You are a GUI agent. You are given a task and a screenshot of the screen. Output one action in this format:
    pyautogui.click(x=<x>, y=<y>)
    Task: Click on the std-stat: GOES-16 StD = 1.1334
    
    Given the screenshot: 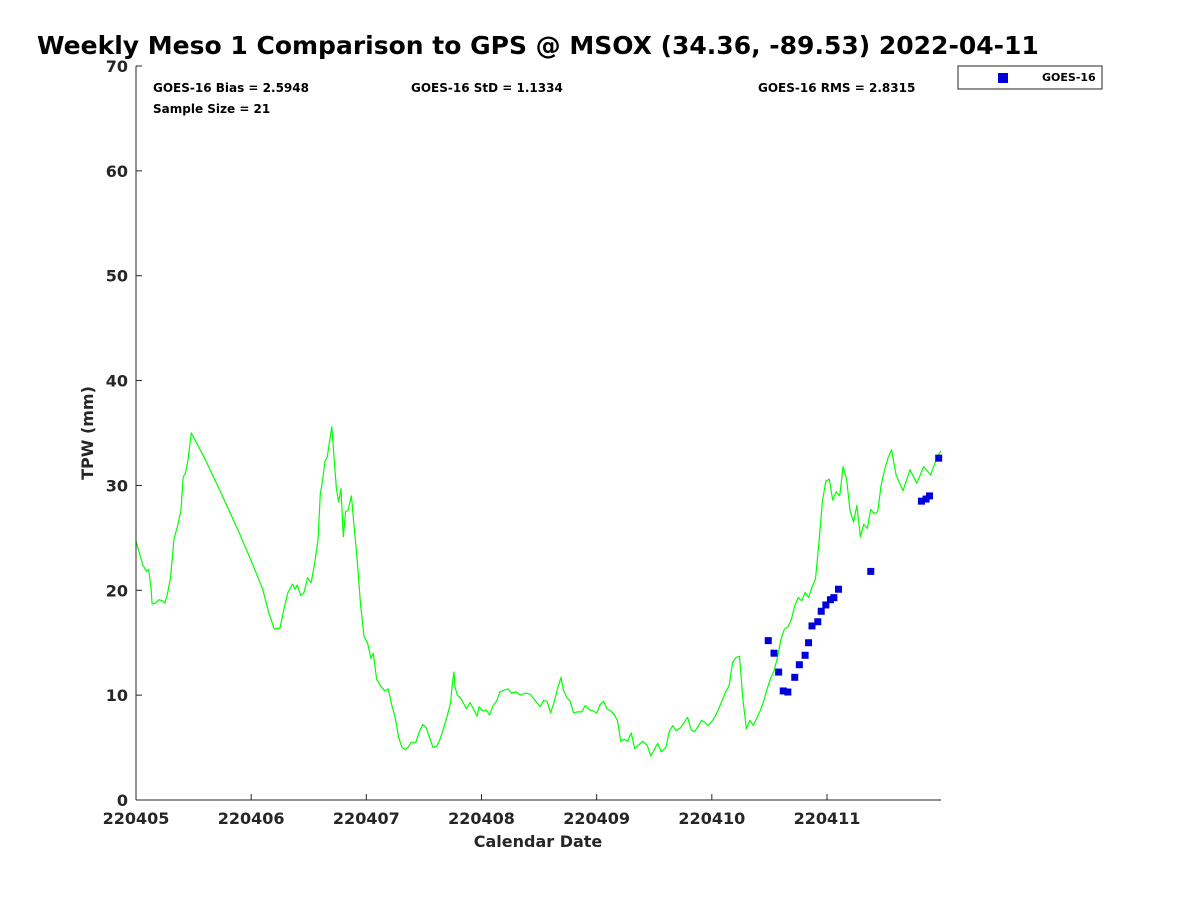 What is the action you would take?
    pyautogui.click(x=487, y=88)
    